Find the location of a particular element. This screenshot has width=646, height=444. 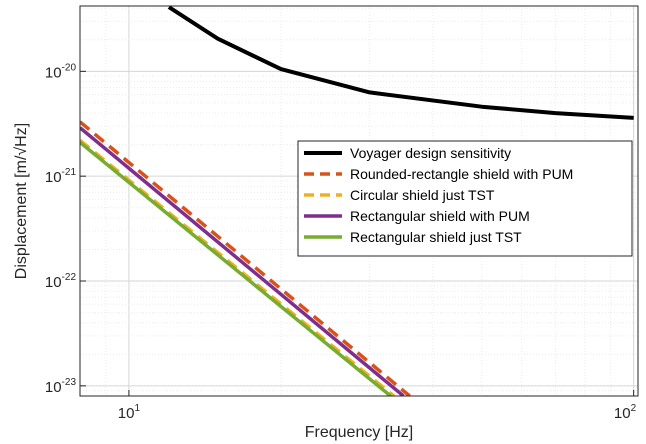

x-axis-label: Frequency [Hz] is located at coordinates (359, 432).